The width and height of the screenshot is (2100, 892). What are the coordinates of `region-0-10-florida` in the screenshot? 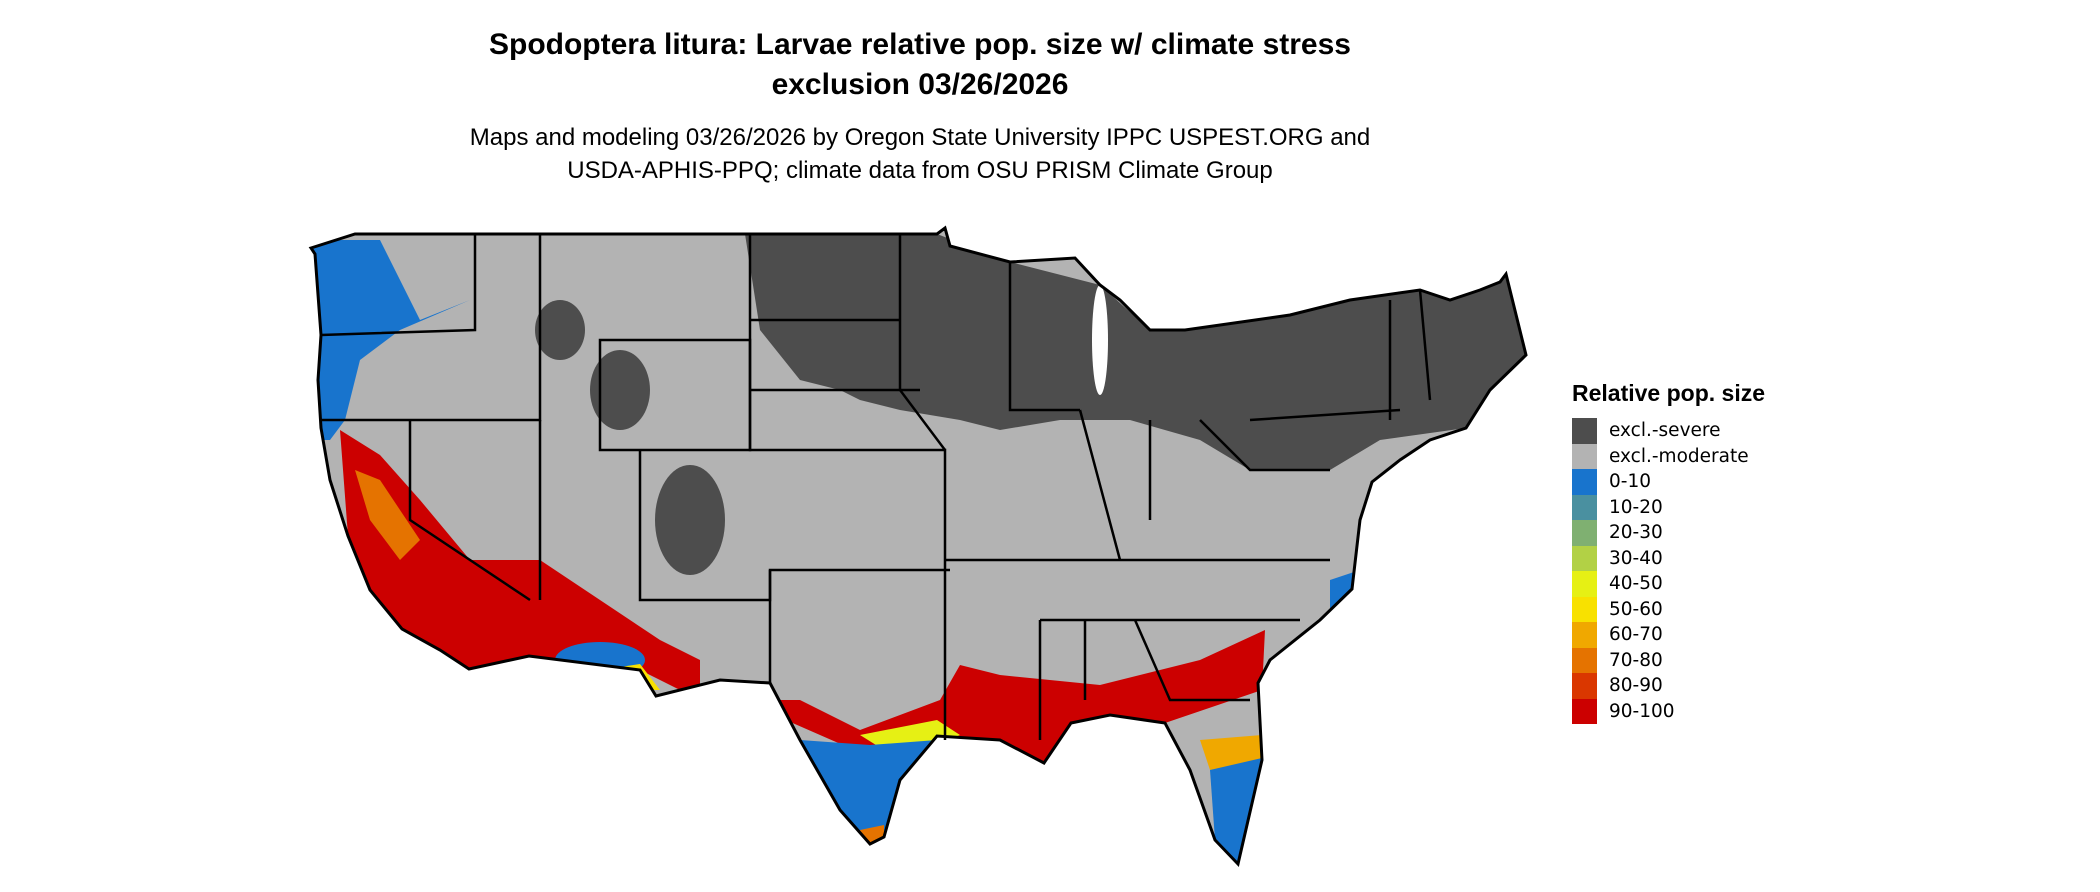 It's located at (1236, 811).